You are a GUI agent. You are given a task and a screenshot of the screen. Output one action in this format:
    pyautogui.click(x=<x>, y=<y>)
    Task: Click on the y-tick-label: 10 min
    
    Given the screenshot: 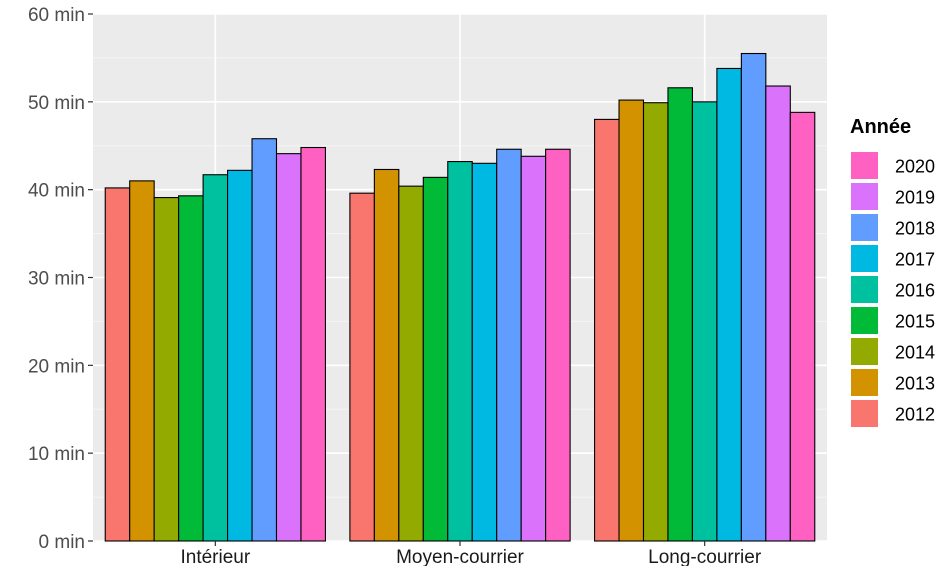 What is the action you would take?
    pyautogui.click(x=56, y=454)
    